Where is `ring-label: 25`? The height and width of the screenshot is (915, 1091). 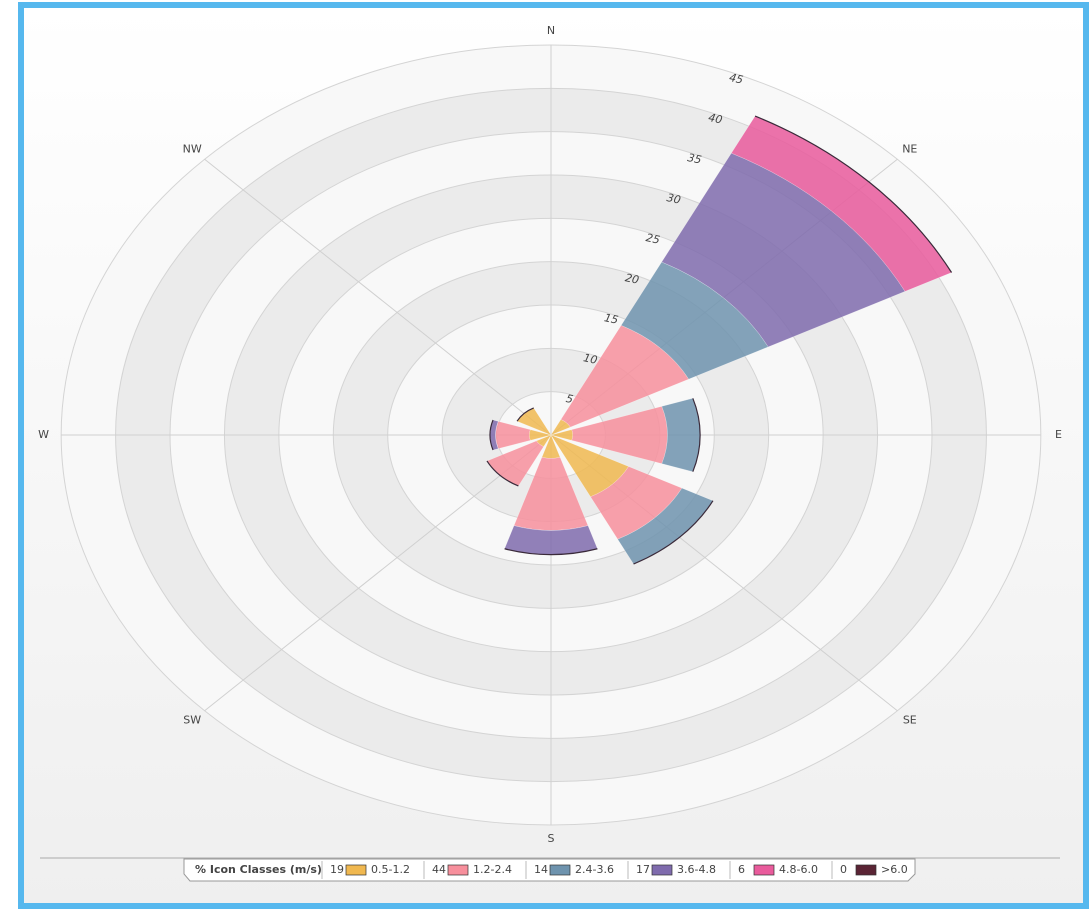 ring-label: 25 is located at coordinates (653, 239).